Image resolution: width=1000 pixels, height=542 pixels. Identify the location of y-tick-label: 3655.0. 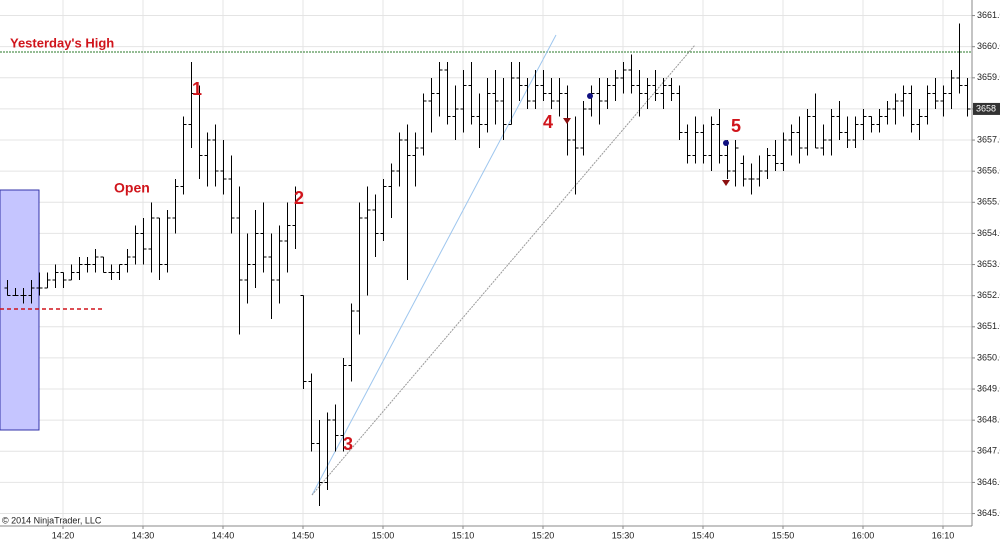
(988, 202).